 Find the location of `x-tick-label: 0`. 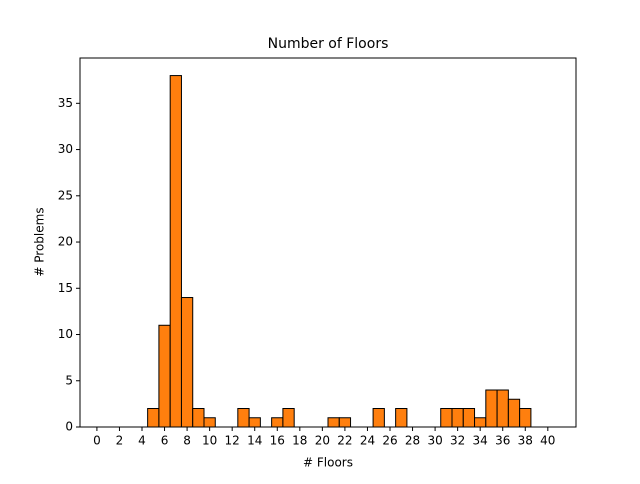

x-tick-label: 0 is located at coordinates (97, 441).